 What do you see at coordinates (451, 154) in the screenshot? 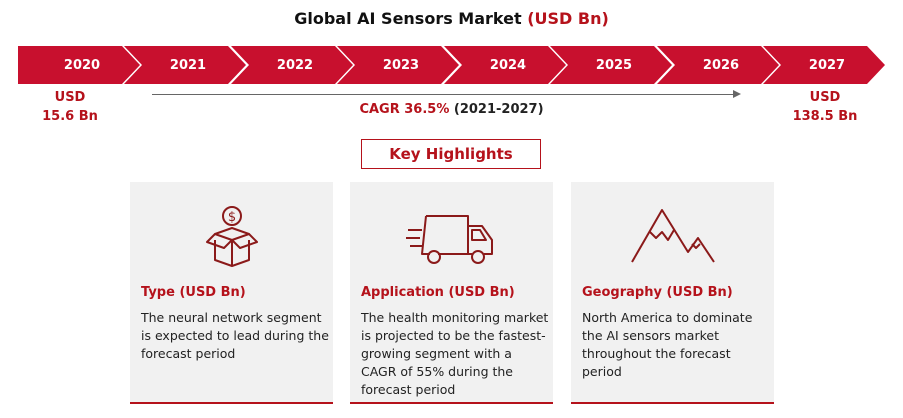
I see `key-highlights-title: Key Highlights` at bounding box center [451, 154].